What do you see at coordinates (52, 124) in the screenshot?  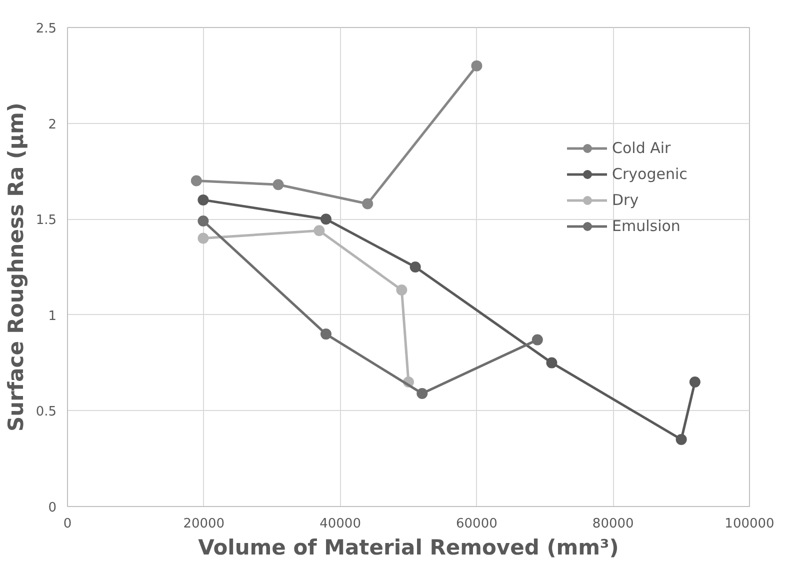 I see `y-tick-label: 2` at bounding box center [52, 124].